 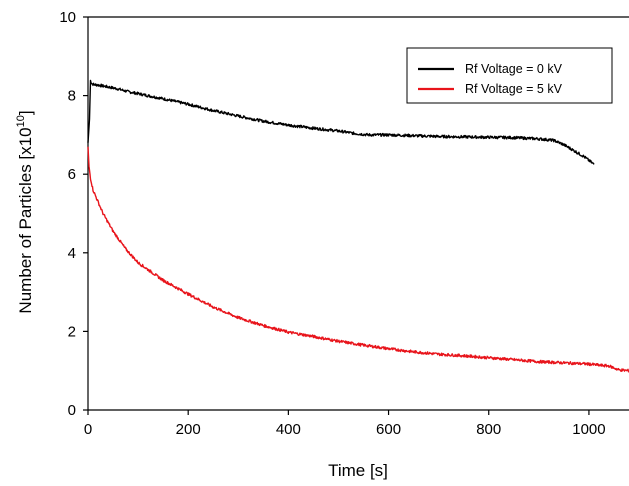 What do you see at coordinates (72, 253) in the screenshot?
I see `y-tick-label: 4` at bounding box center [72, 253].